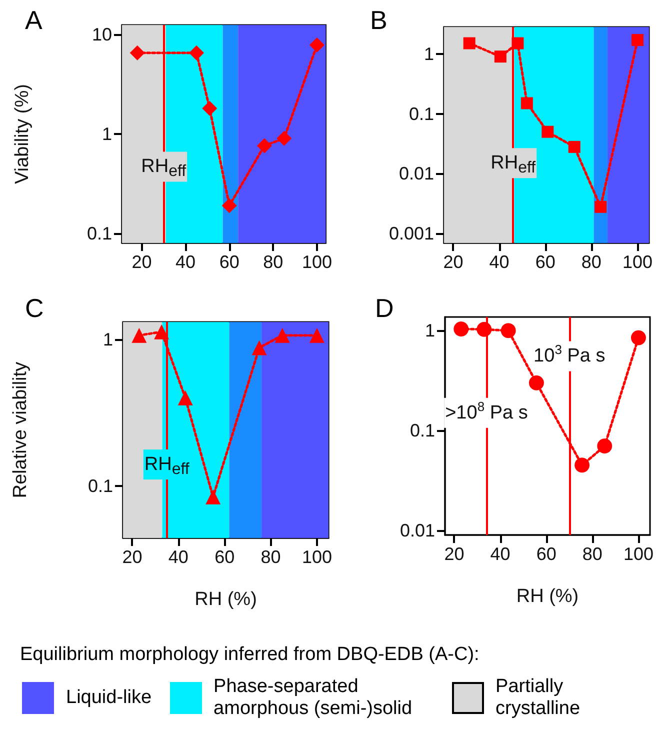 The image size is (661, 736). What do you see at coordinates (379, 20) in the screenshot?
I see `chart-title: B` at bounding box center [379, 20].